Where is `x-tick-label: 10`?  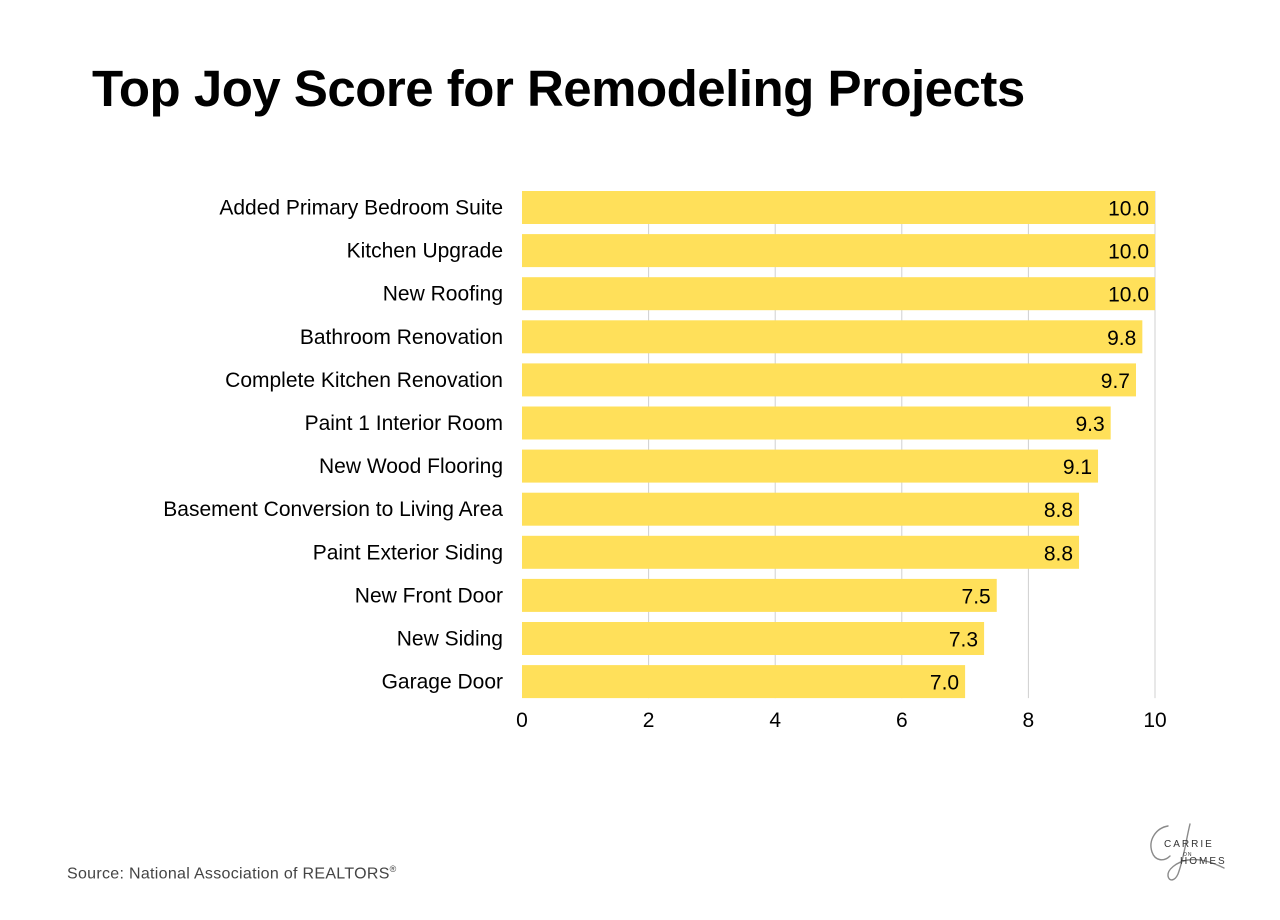 x-tick-label: 10 is located at coordinates (1154, 720).